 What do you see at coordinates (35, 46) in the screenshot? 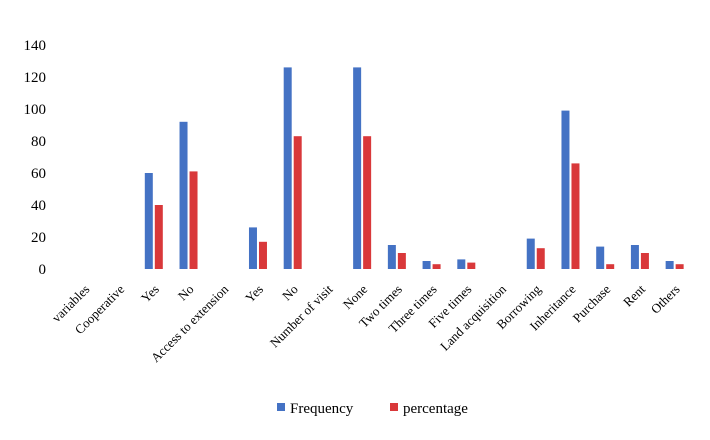
I see `y-tick-label: 140` at bounding box center [35, 46].